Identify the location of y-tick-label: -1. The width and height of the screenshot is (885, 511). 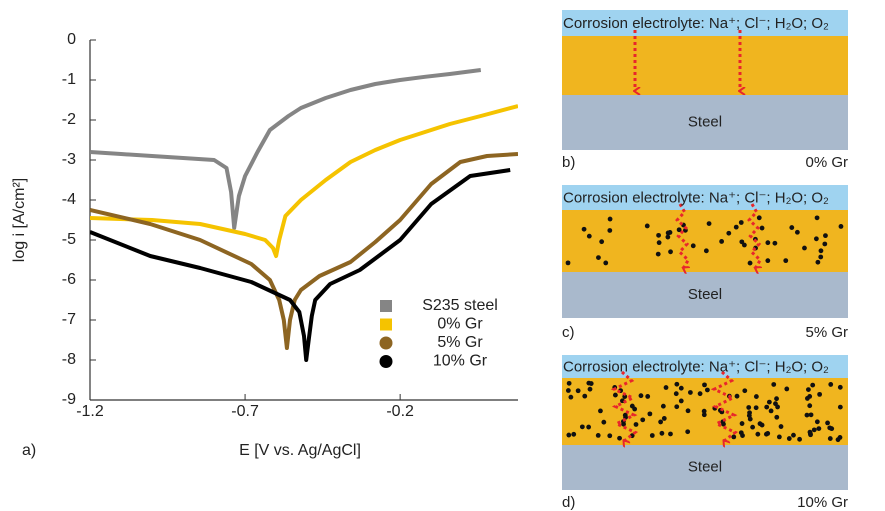
(69, 79).